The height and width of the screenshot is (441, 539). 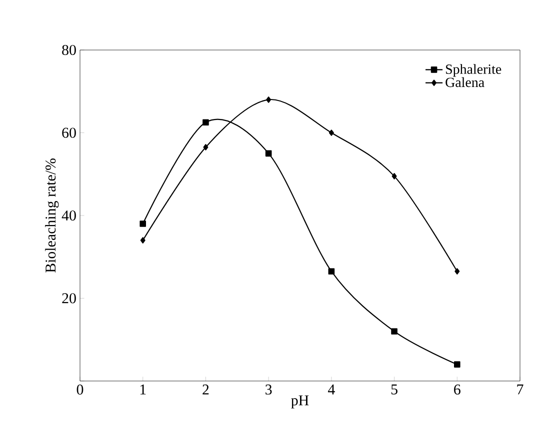 I want to click on x-tick-label: 5, so click(x=394, y=389).